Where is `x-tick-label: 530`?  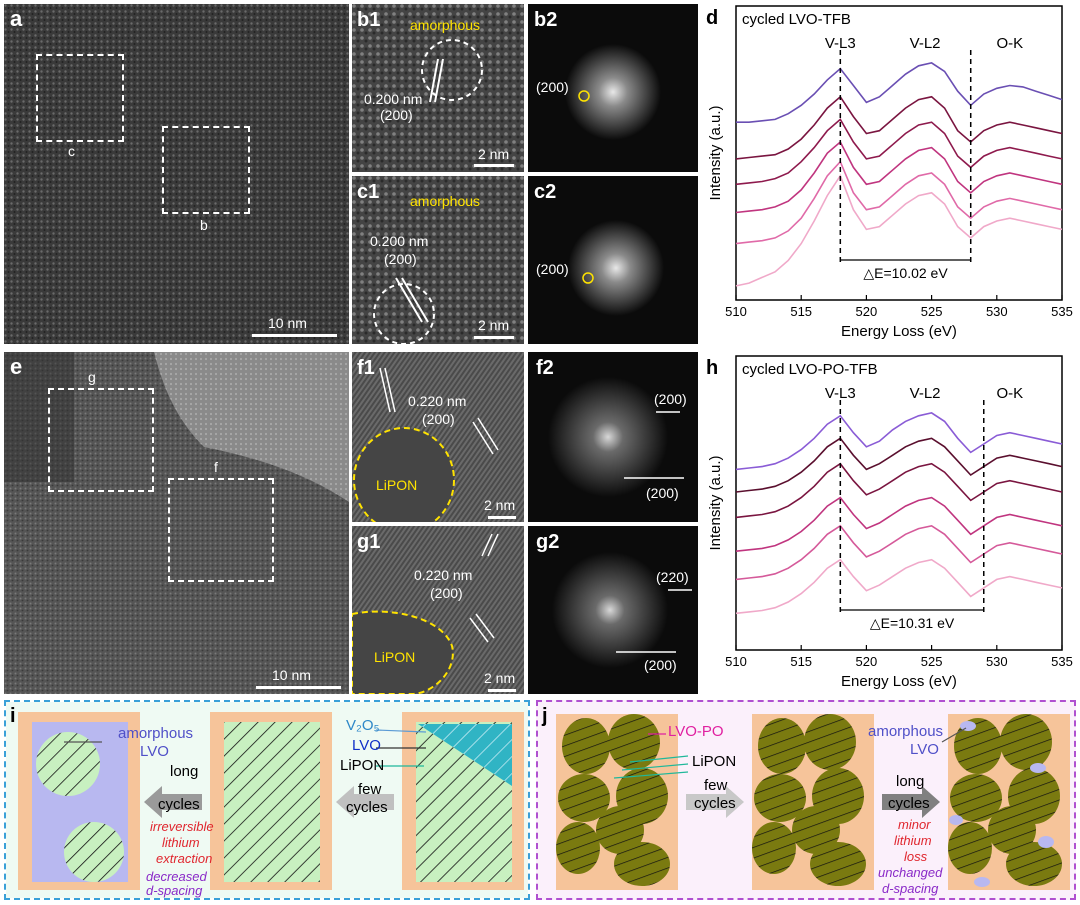
x-tick-label: 530 is located at coordinates (997, 661).